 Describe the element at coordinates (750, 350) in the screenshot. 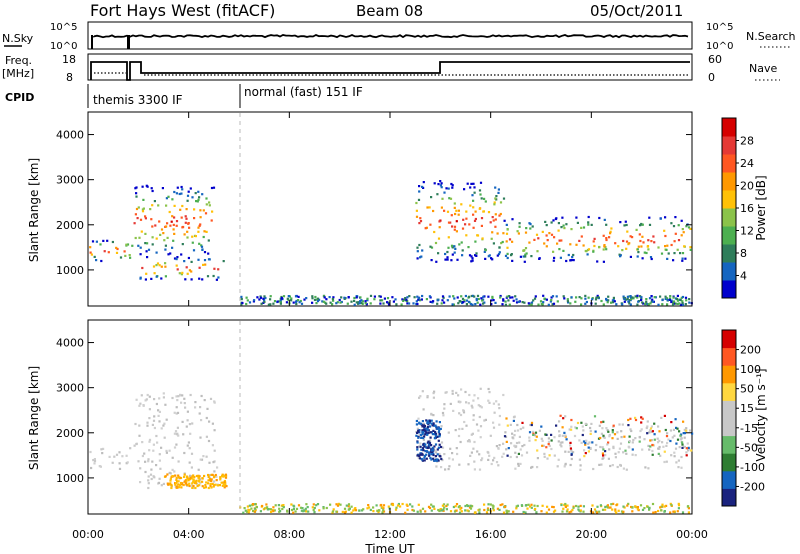

I see `colorbar-tick-label: 200` at that location.